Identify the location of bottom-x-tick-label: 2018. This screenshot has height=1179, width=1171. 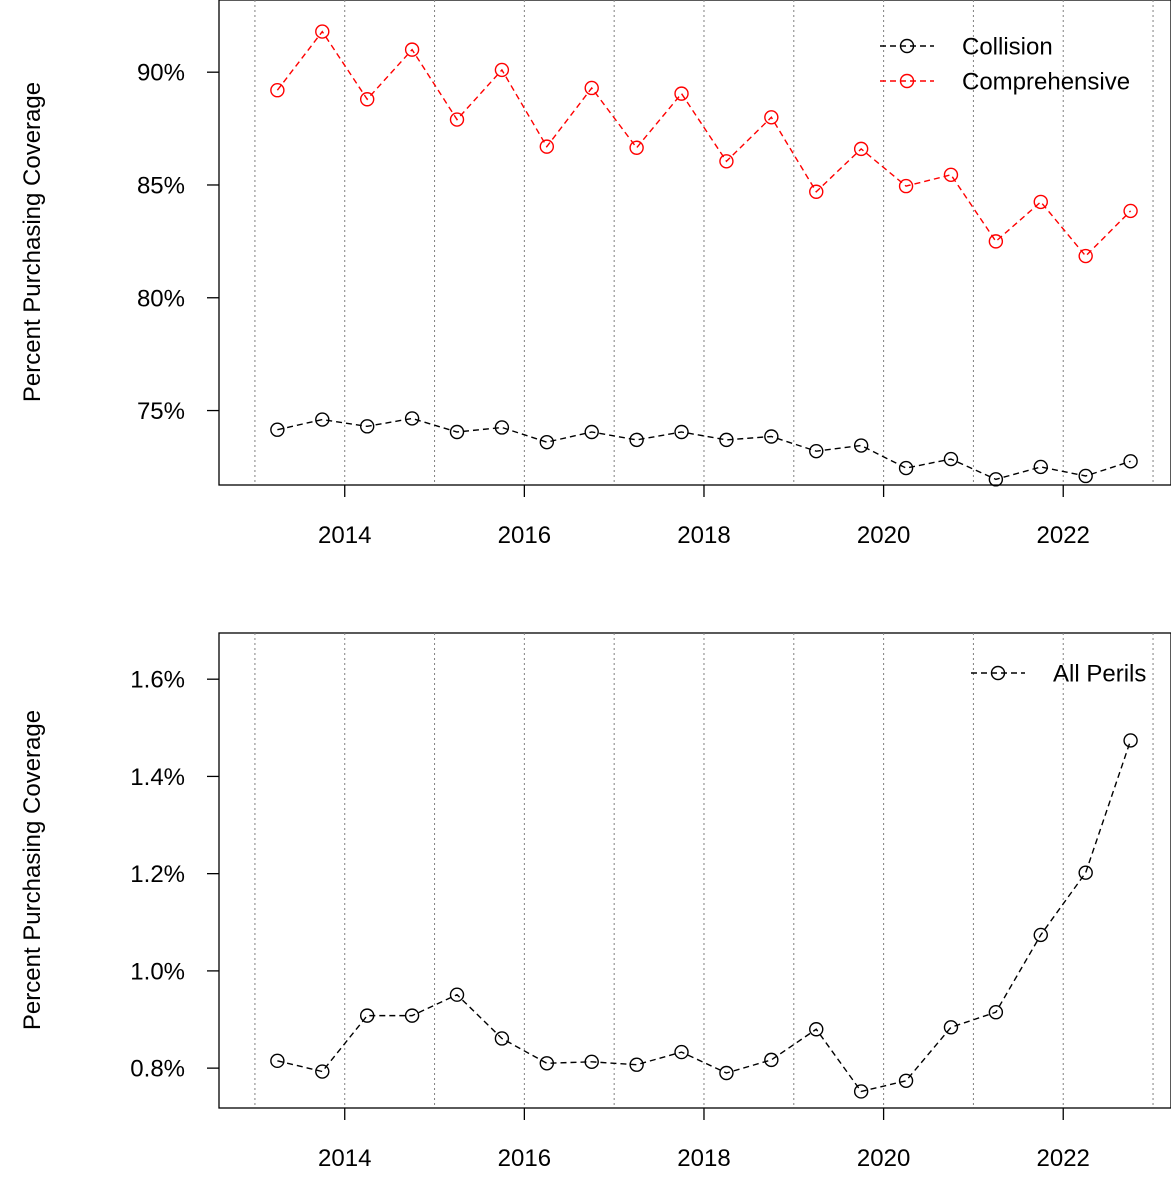
(703, 1158).